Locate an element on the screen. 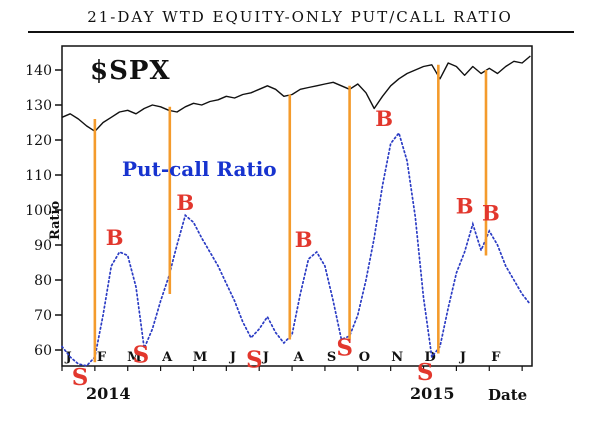 The image size is (600, 423). title-underline is located at coordinates (301, 32).